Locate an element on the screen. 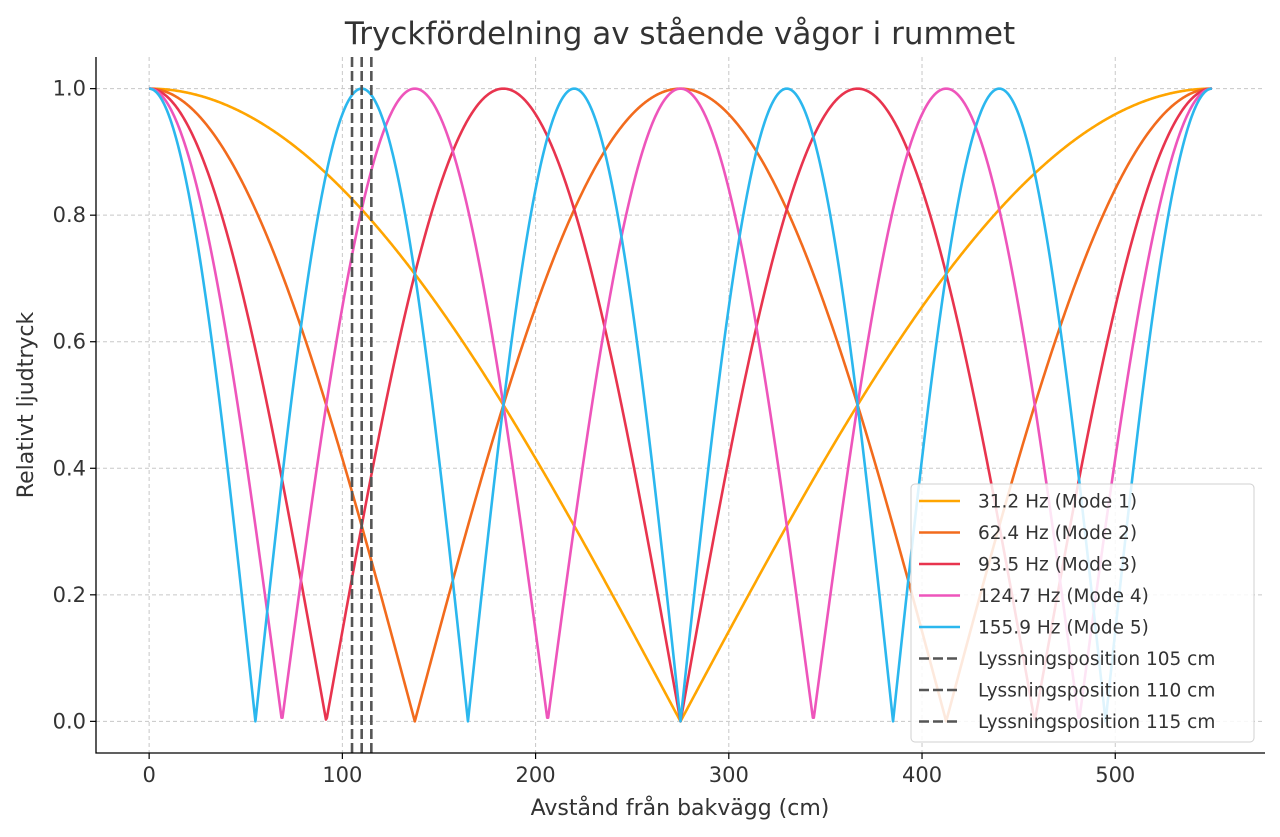  legend-label: 31.2 Hz (Mode 1) is located at coordinates (1057, 502).